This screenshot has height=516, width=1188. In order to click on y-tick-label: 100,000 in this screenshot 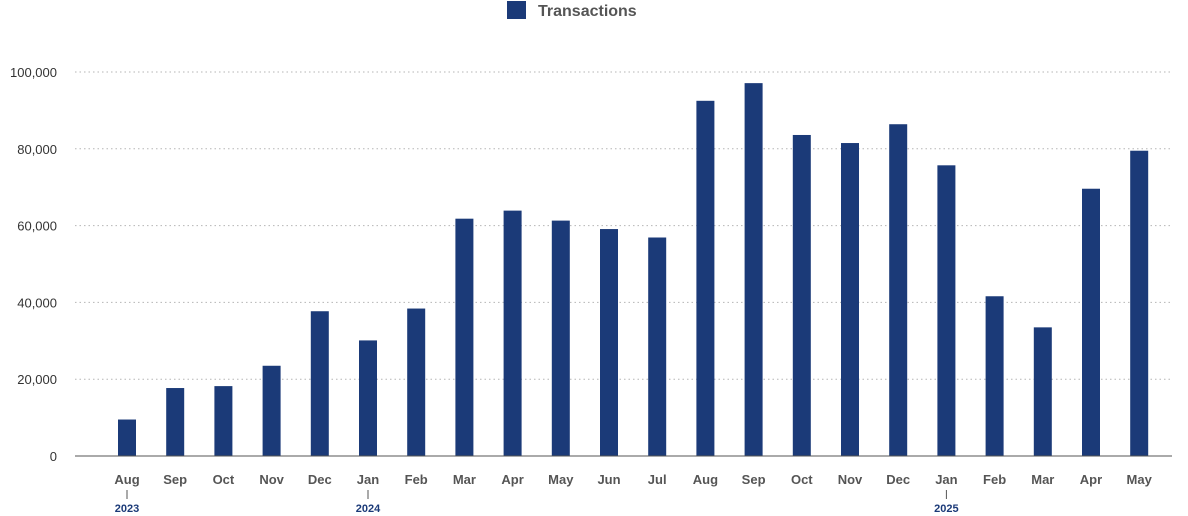, I will do `click(33, 72)`.